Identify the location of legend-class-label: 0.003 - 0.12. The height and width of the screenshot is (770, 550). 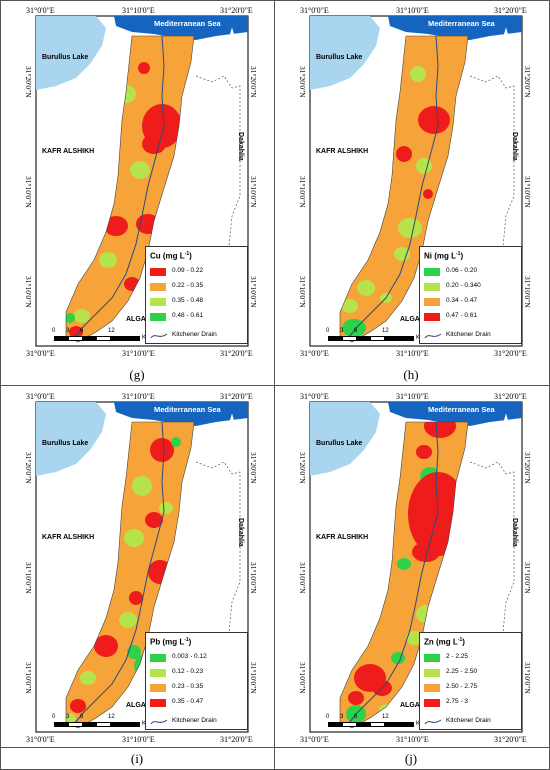
(189, 656).